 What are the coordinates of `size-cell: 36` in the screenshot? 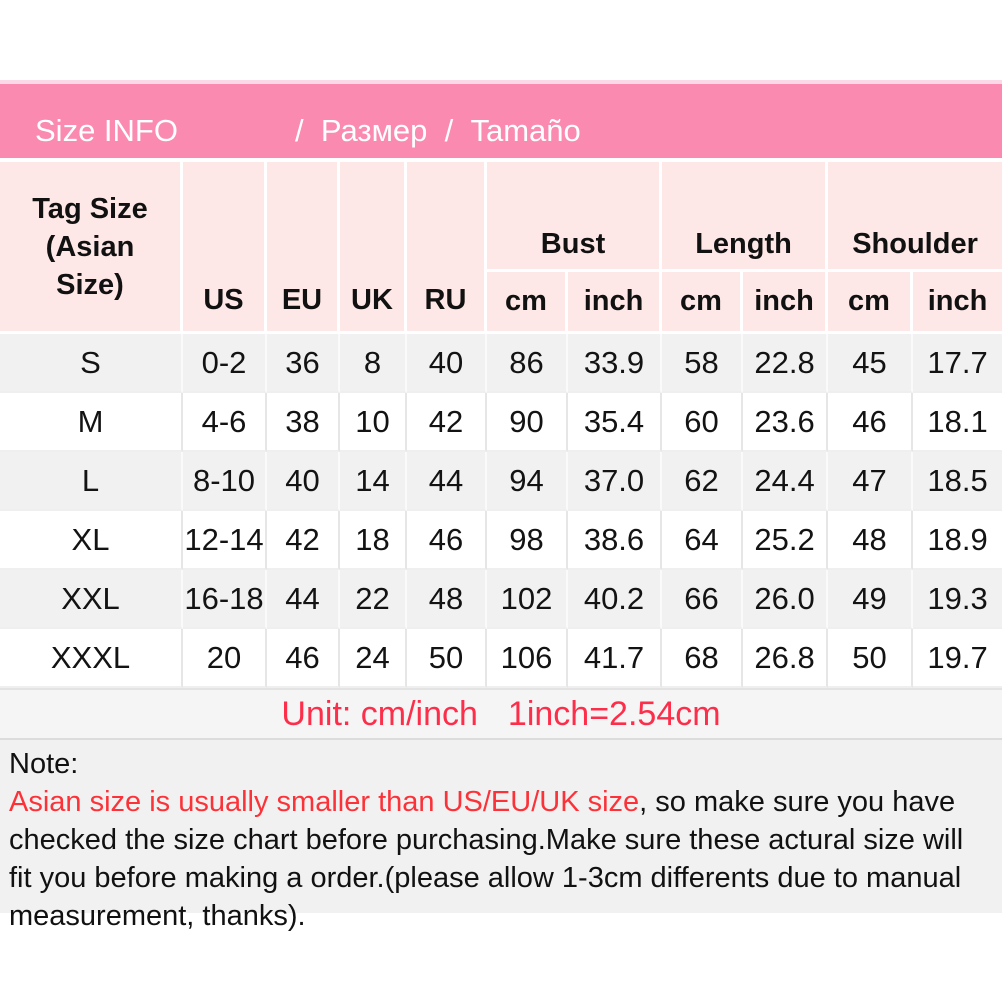 It's located at (303, 363).